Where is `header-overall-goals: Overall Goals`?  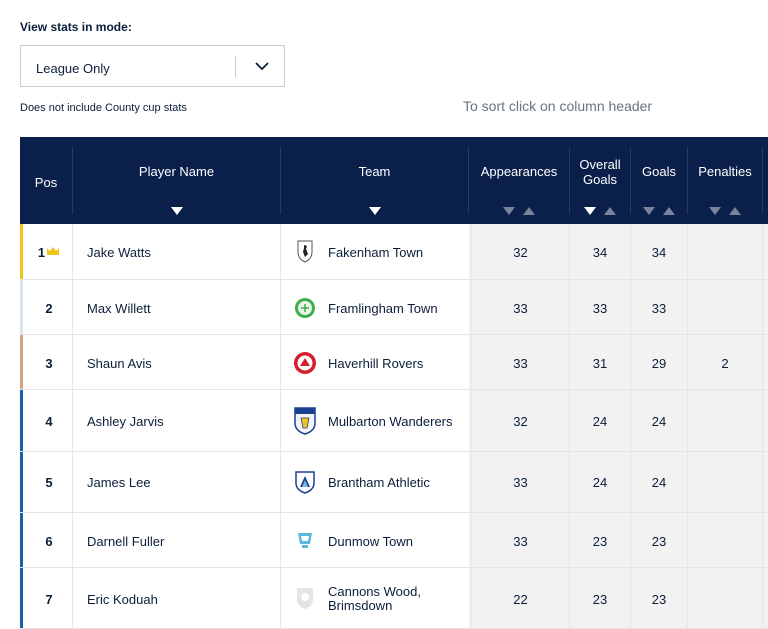
header-overall-goals: Overall Goals is located at coordinates (600, 180).